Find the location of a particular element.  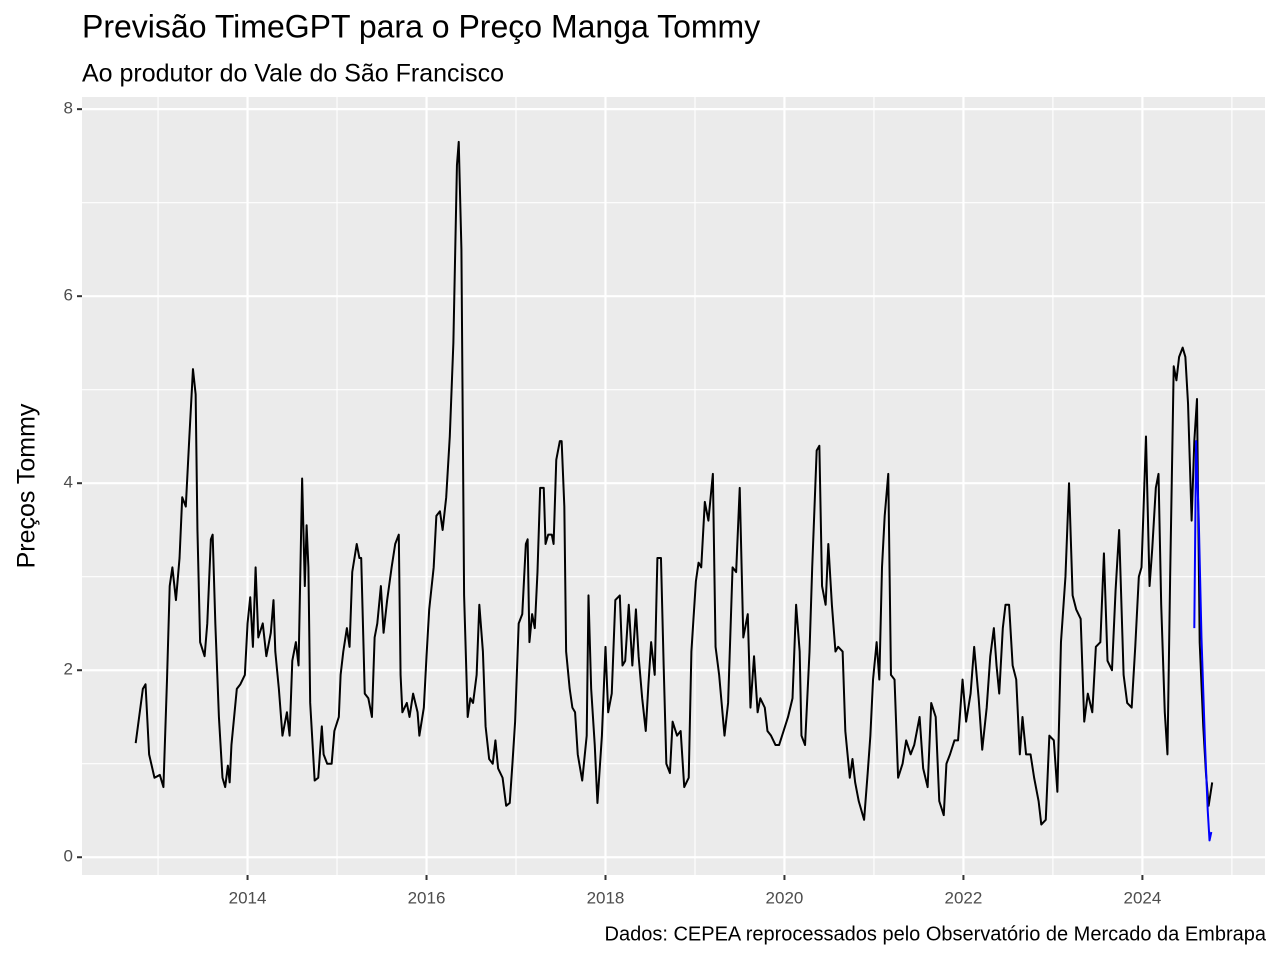

x-tick-label: 2020 is located at coordinates (785, 897).